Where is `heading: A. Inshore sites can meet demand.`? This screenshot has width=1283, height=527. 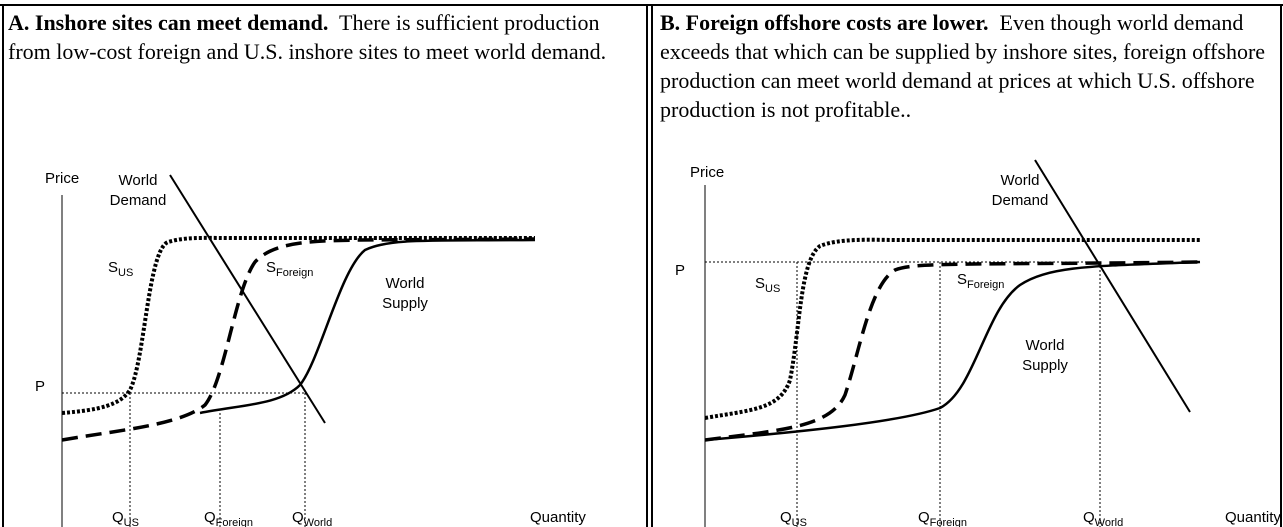 heading: A. Inshore sites can meet demand. is located at coordinates (168, 22).